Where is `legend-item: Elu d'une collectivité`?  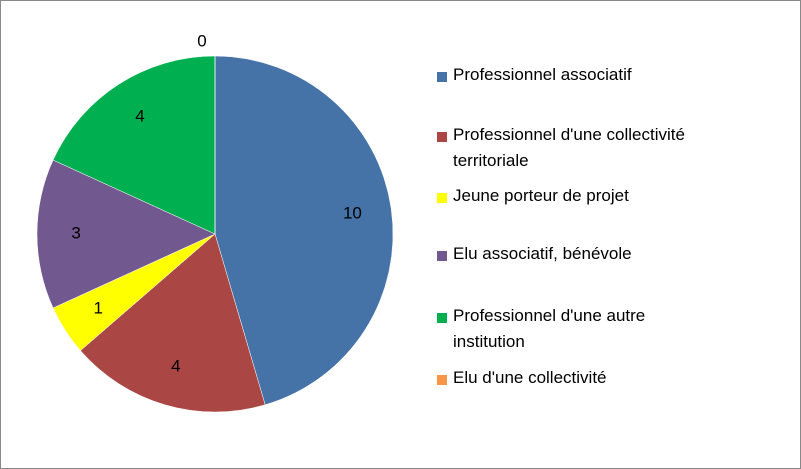
legend-item: Elu d'une collectivité is located at coordinates (587, 379).